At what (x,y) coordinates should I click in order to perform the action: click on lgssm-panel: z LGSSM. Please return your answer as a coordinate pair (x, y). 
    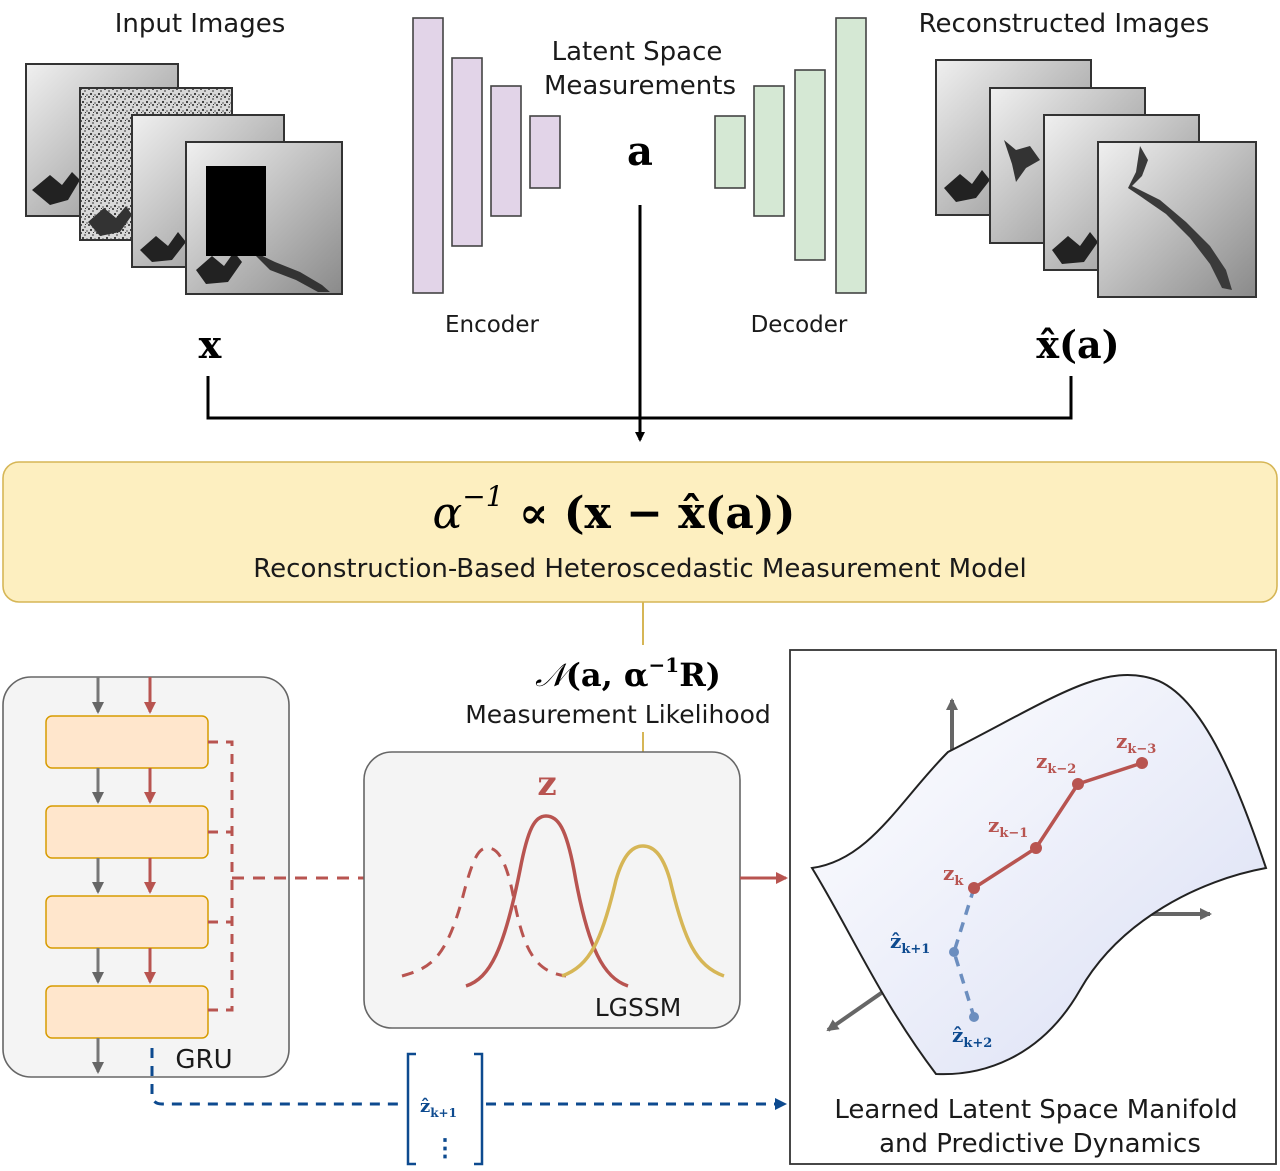
    Looking at the image, I should click on (552, 890).